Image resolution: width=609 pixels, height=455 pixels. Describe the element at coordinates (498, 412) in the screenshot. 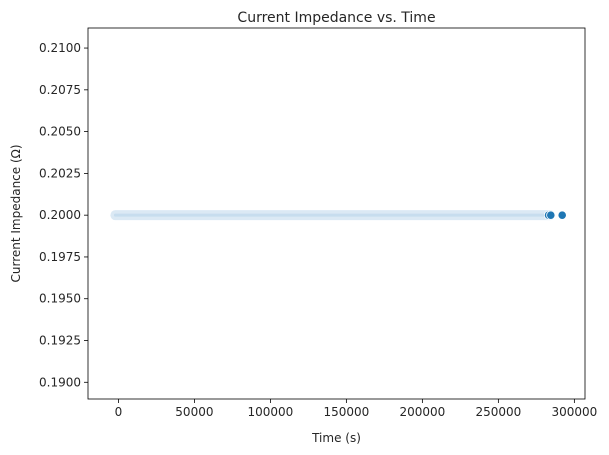

I see `x-tick-label: 250000` at that location.